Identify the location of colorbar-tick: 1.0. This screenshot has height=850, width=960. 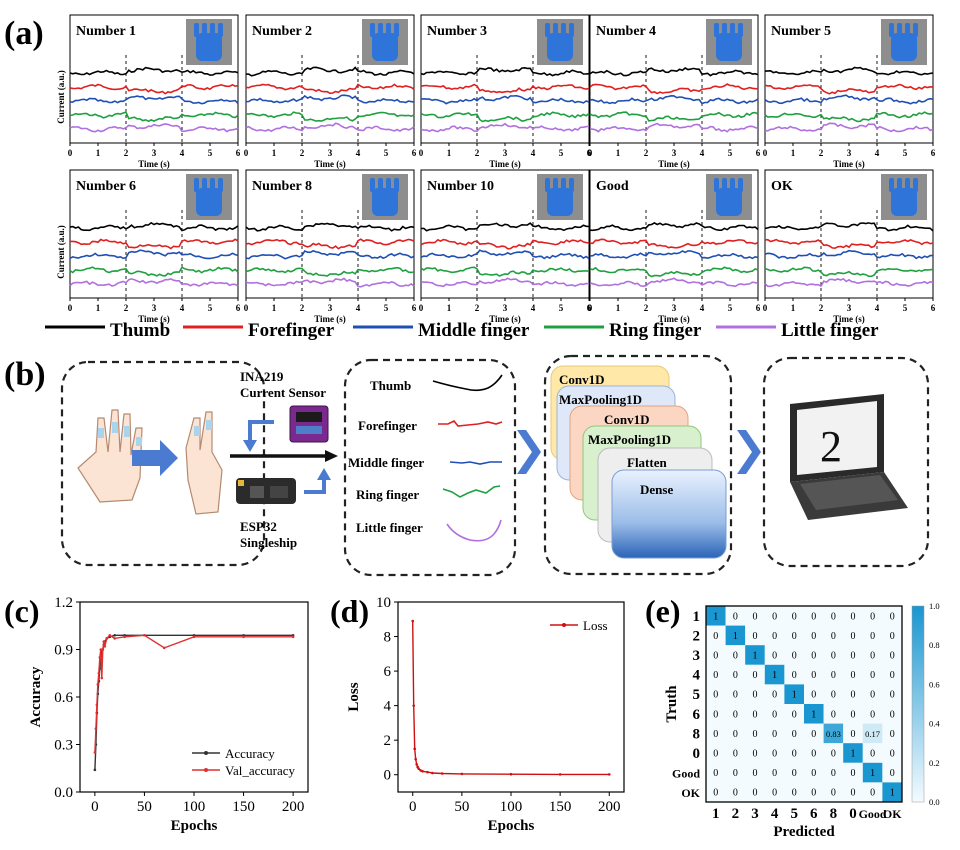
(934, 606).